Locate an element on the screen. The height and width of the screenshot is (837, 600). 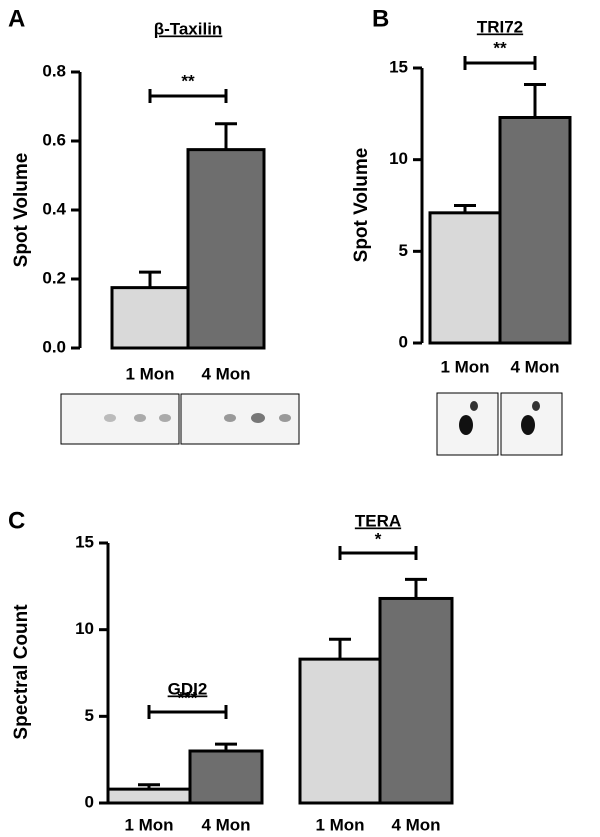
group-label: GDI2 is located at coordinates (188, 688).